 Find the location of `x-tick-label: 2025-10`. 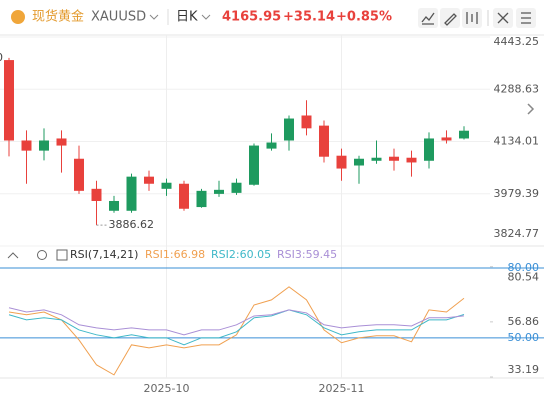

x-tick-label: 2025-10 is located at coordinates (167, 388).